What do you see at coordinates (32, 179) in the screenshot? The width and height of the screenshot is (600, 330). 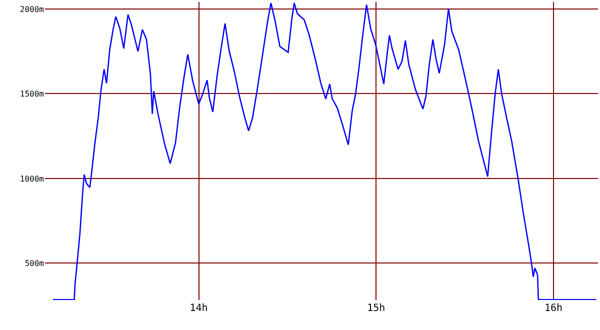 I see `y-tick-label: 1000m` at bounding box center [32, 179].